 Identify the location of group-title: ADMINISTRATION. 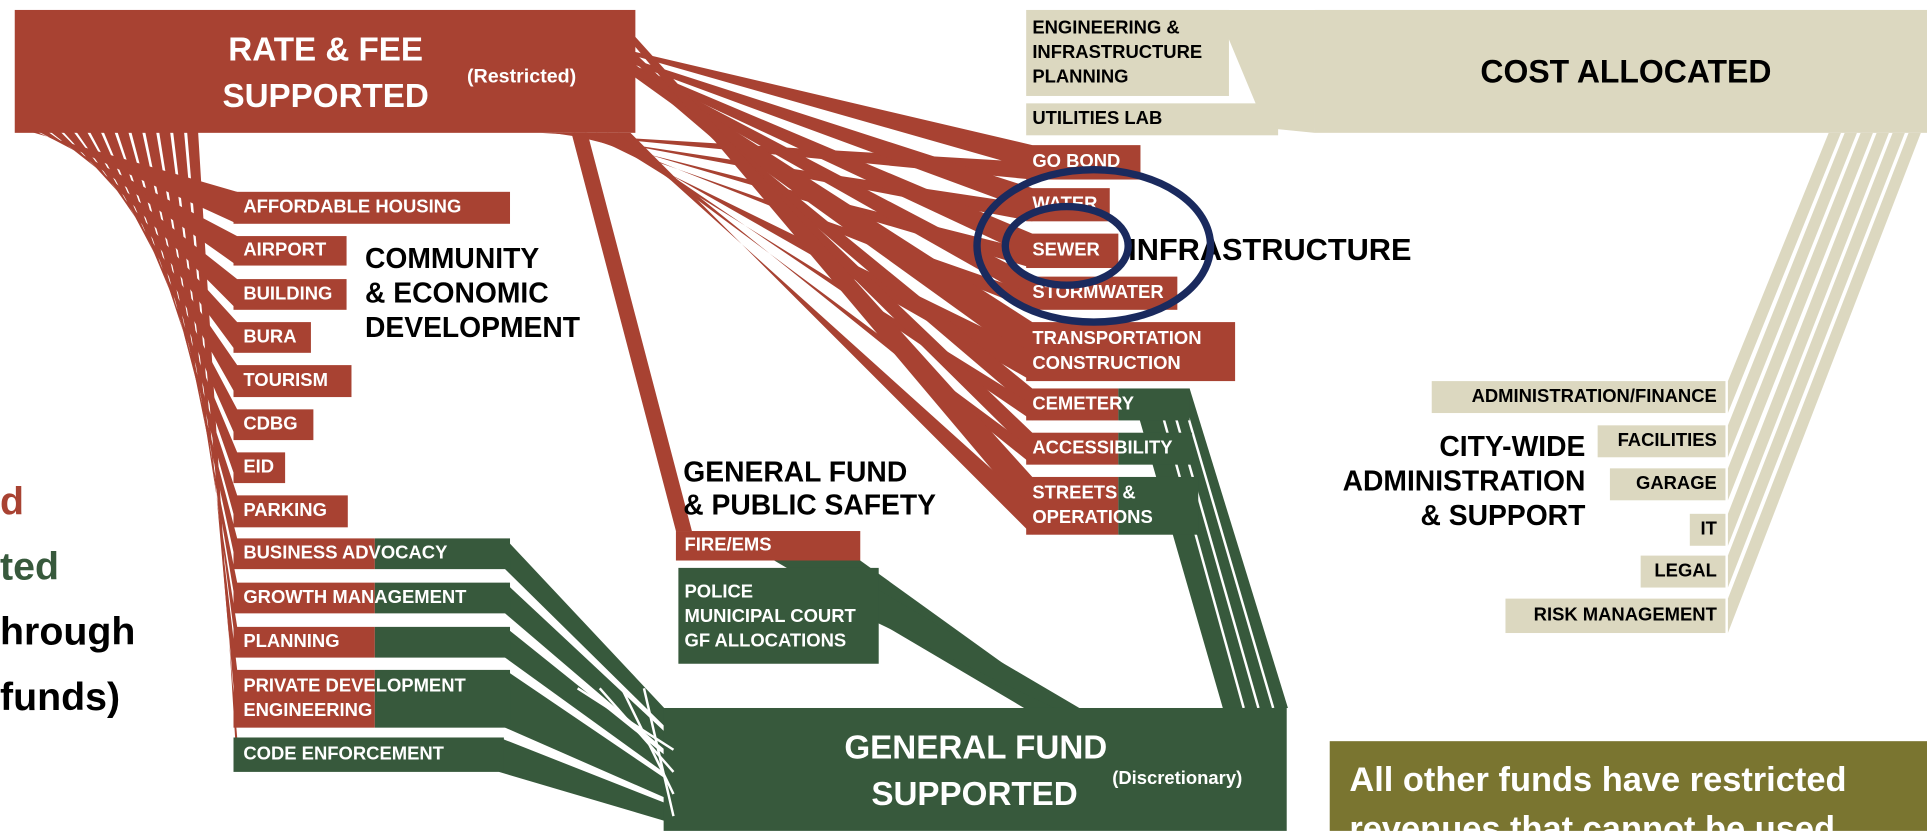
(1464, 481).